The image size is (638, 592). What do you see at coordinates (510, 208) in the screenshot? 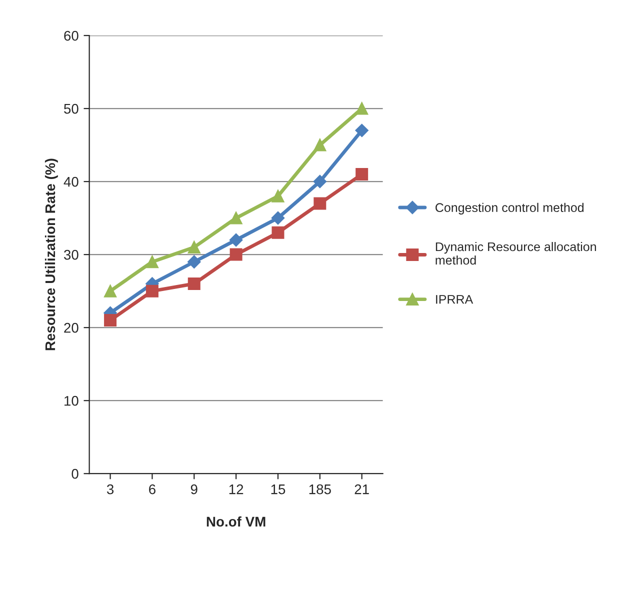
I see `legend-label: Congestion control method` at bounding box center [510, 208].